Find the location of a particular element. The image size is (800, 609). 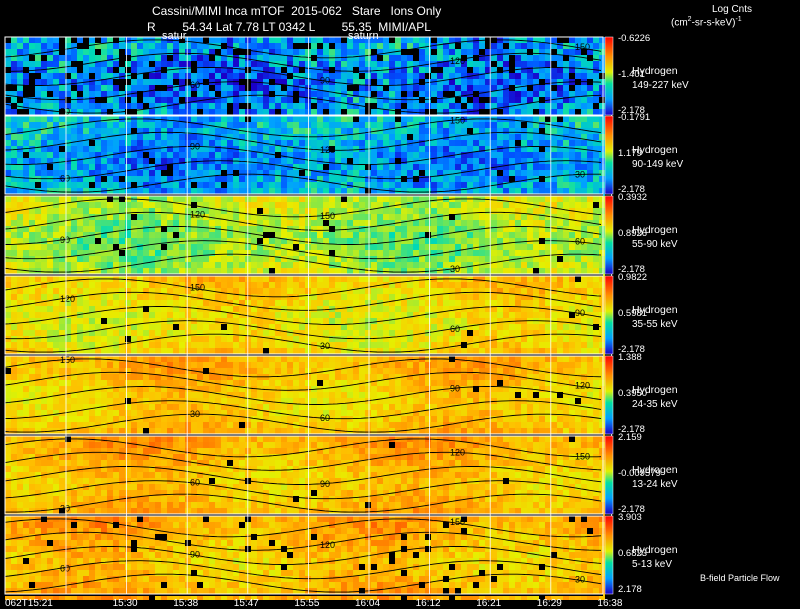

time-tick-label: 15:47 is located at coordinates (246, 603).